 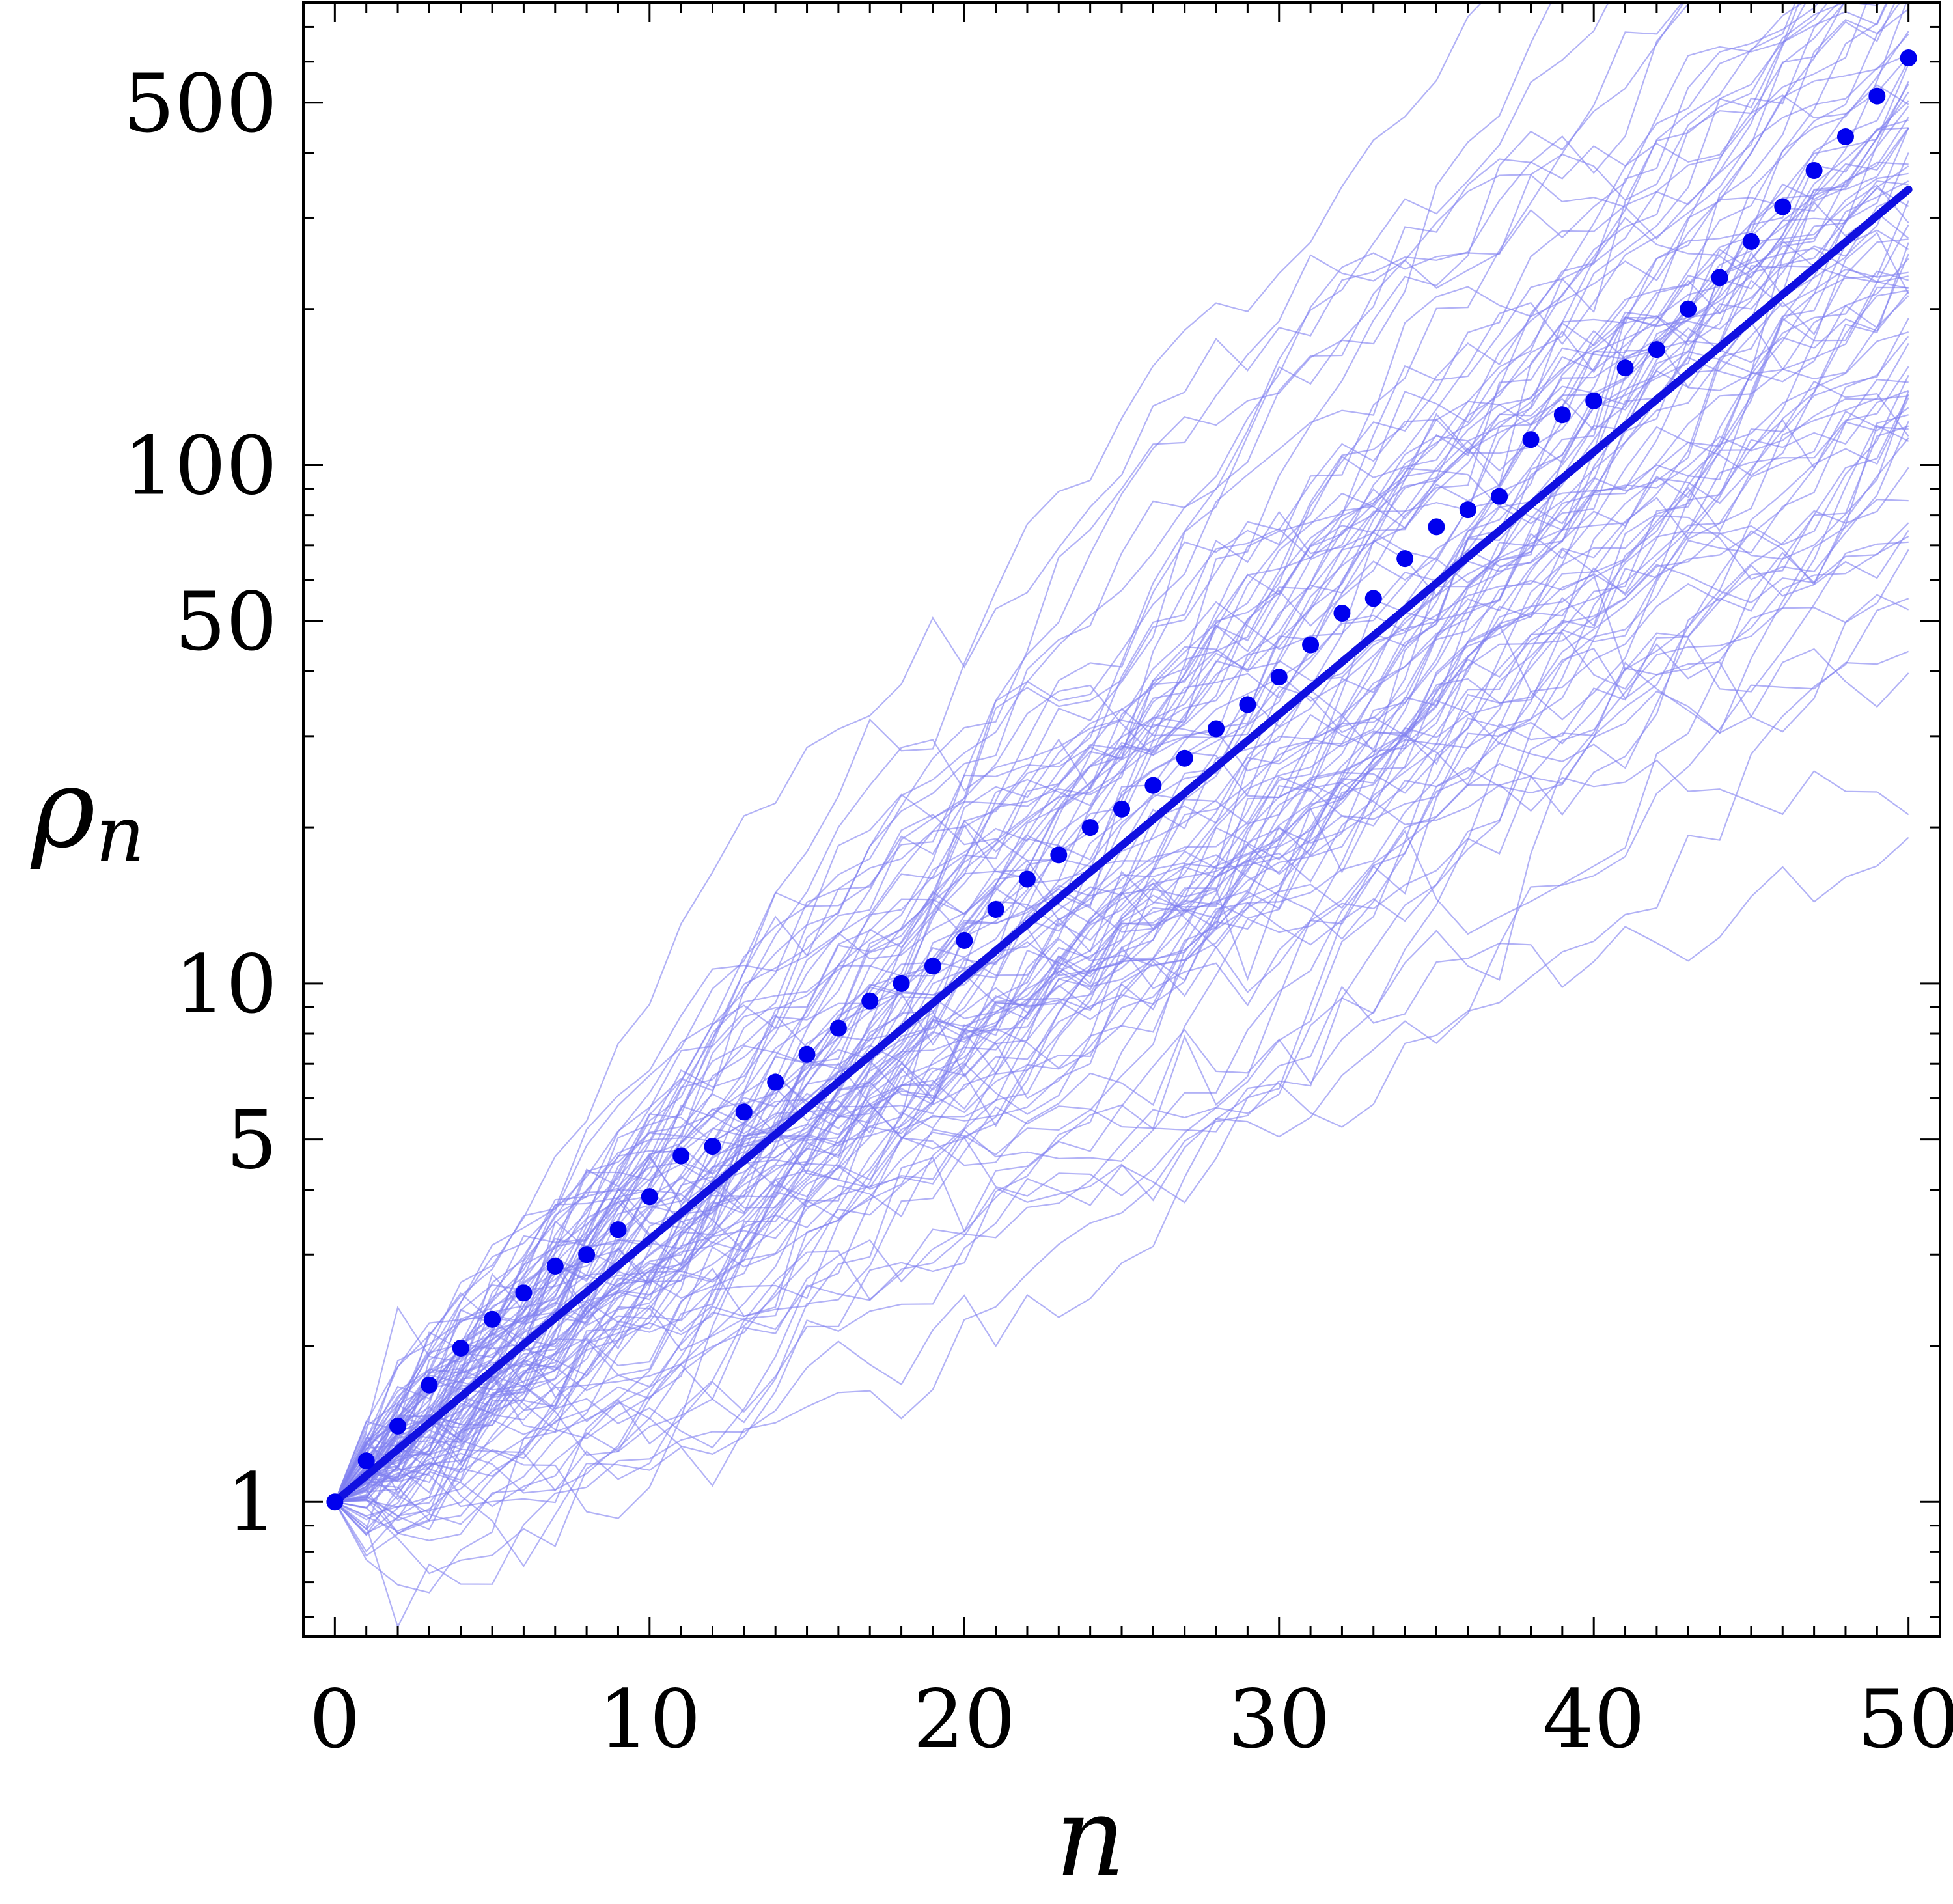 What do you see at coordinates (335, 1720) in the screenshot?
I see `x-tick-label: 0` at bounding box center [335, 1720].